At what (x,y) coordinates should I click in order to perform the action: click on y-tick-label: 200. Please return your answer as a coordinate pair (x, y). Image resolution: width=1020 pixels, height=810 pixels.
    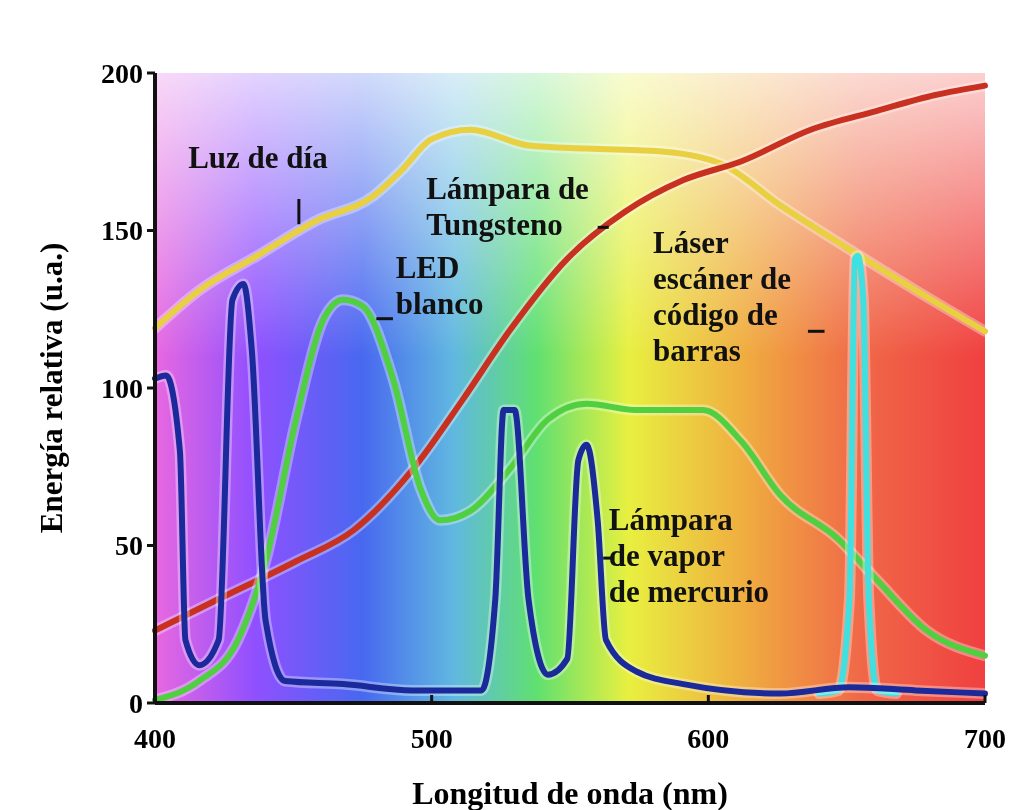
    Looking at the image, I should click on (122, 73).